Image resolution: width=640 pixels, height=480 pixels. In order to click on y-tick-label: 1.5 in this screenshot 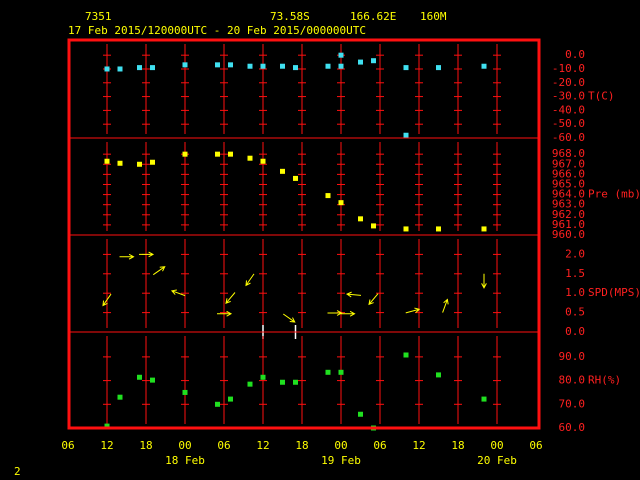, I will do `click(575, 273)`.